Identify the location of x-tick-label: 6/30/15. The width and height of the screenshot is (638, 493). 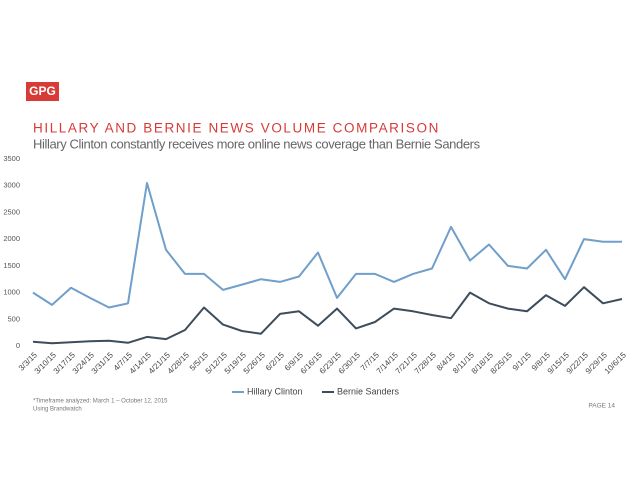
(350, 363).